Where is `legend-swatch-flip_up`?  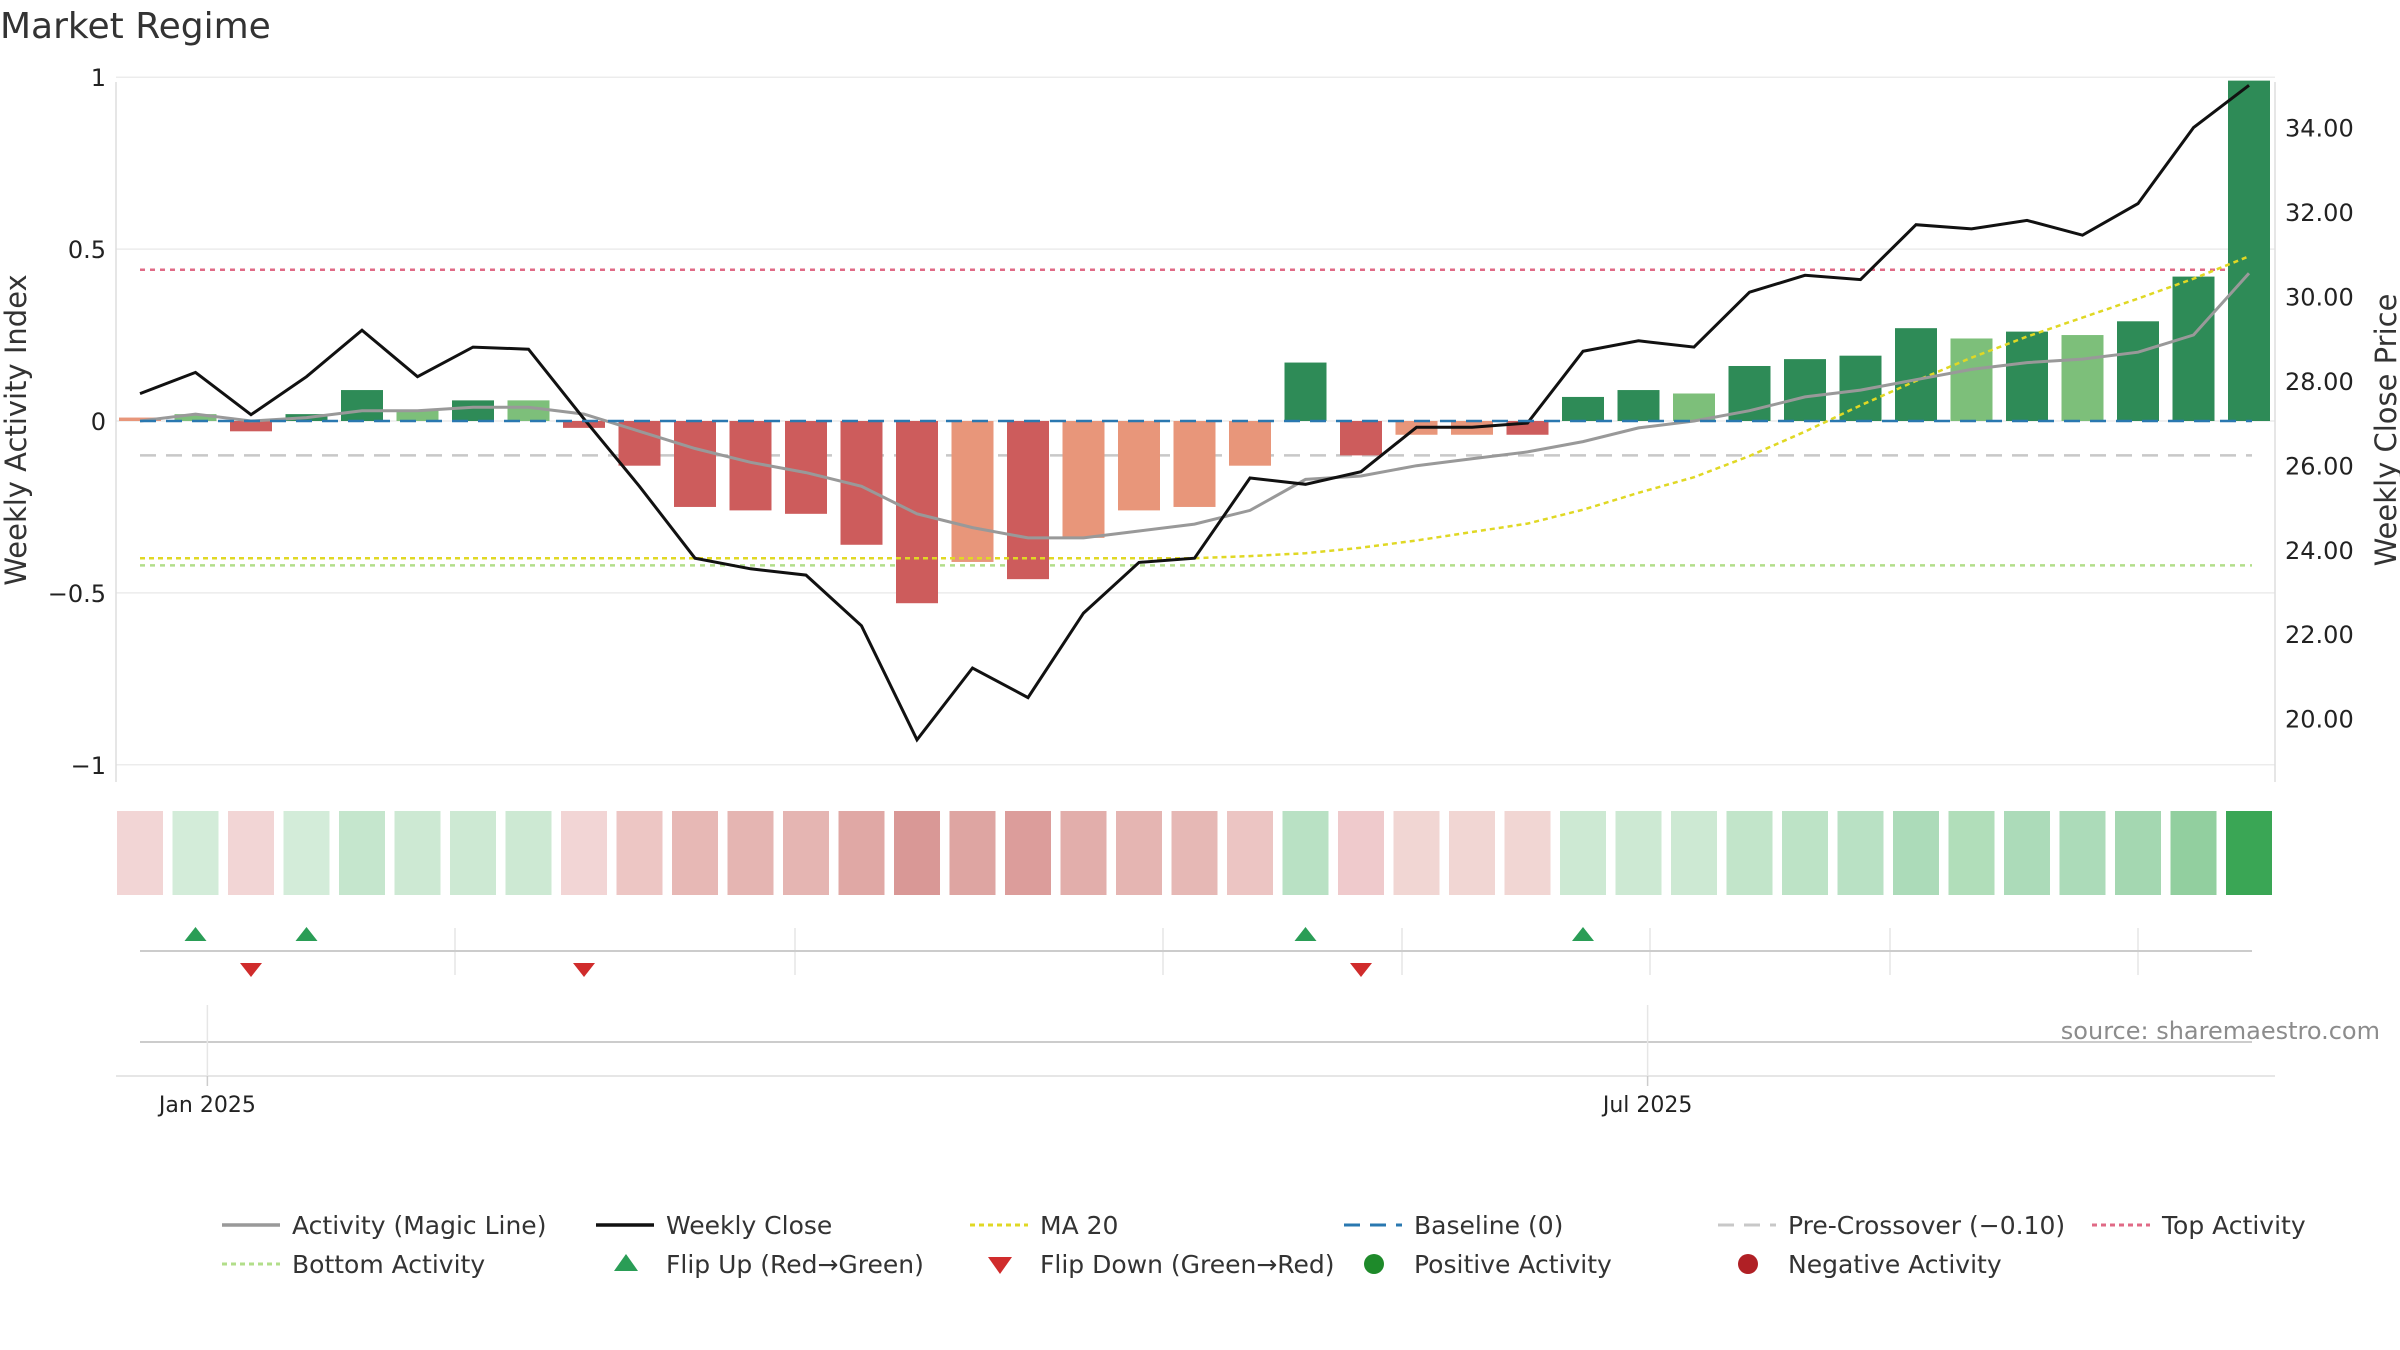
legend-swatch-flip_up is located at coordinates (626, 1262).